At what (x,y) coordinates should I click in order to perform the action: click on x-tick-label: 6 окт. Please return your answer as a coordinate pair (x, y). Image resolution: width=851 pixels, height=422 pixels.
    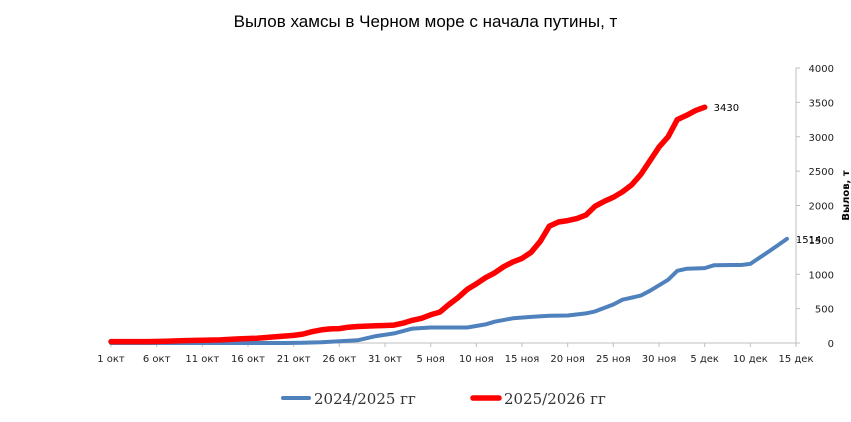
    Looking at the image, I should click on (157, 359).